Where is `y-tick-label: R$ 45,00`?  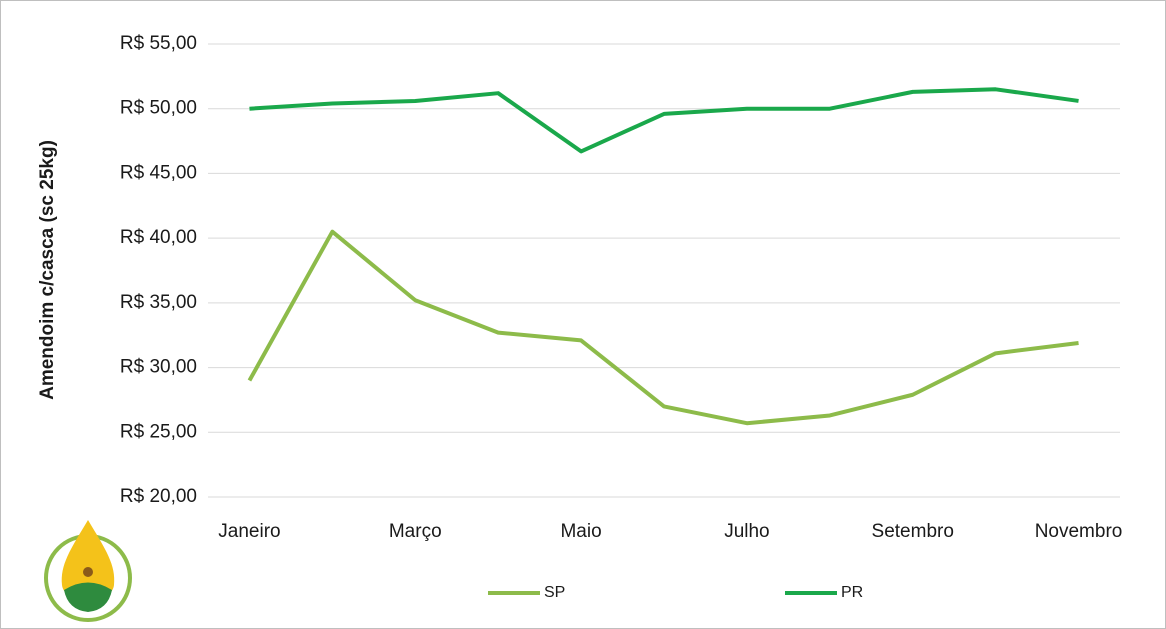 y-tick-label: R$ 45,00 is located at coordinates (158, 172).